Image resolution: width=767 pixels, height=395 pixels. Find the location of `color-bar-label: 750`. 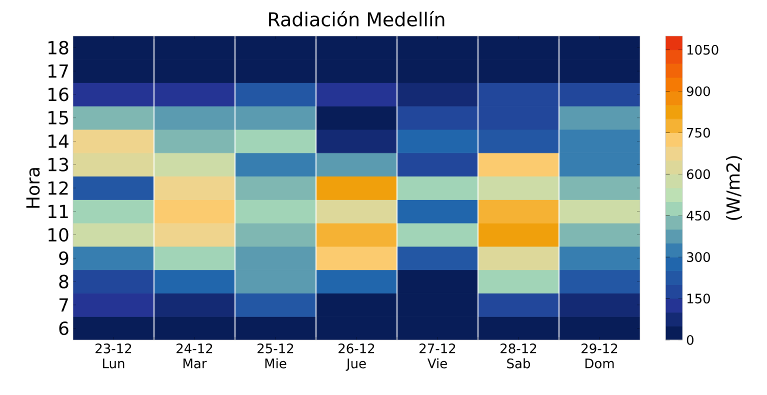

color-bar-label: 750 is located at coordinates (698, 133).